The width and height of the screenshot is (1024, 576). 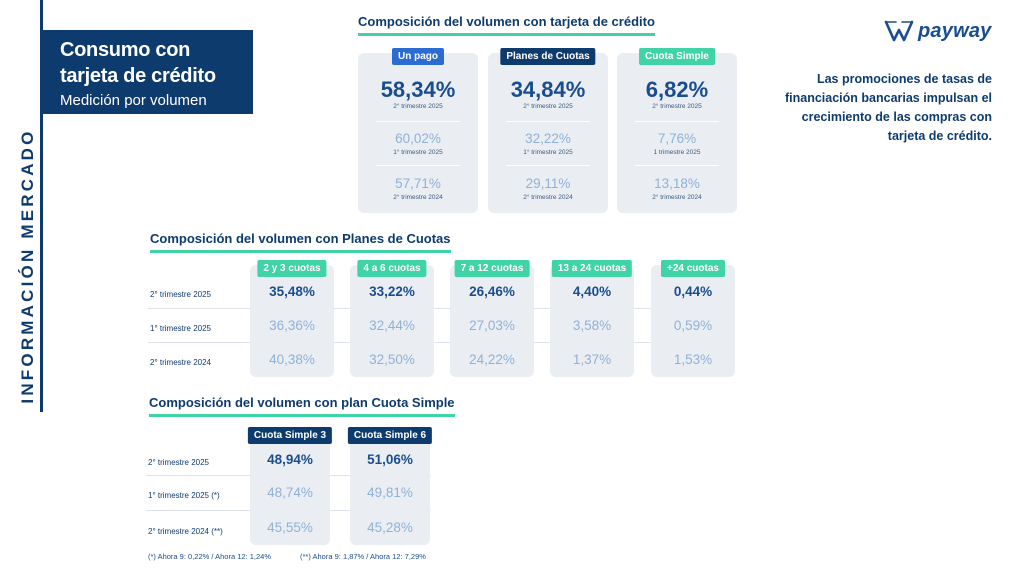 What do you see at coordinates (390, 459) in the screenshot?
I see `s3-value: 51,06%` at bounding box center [390, 459].